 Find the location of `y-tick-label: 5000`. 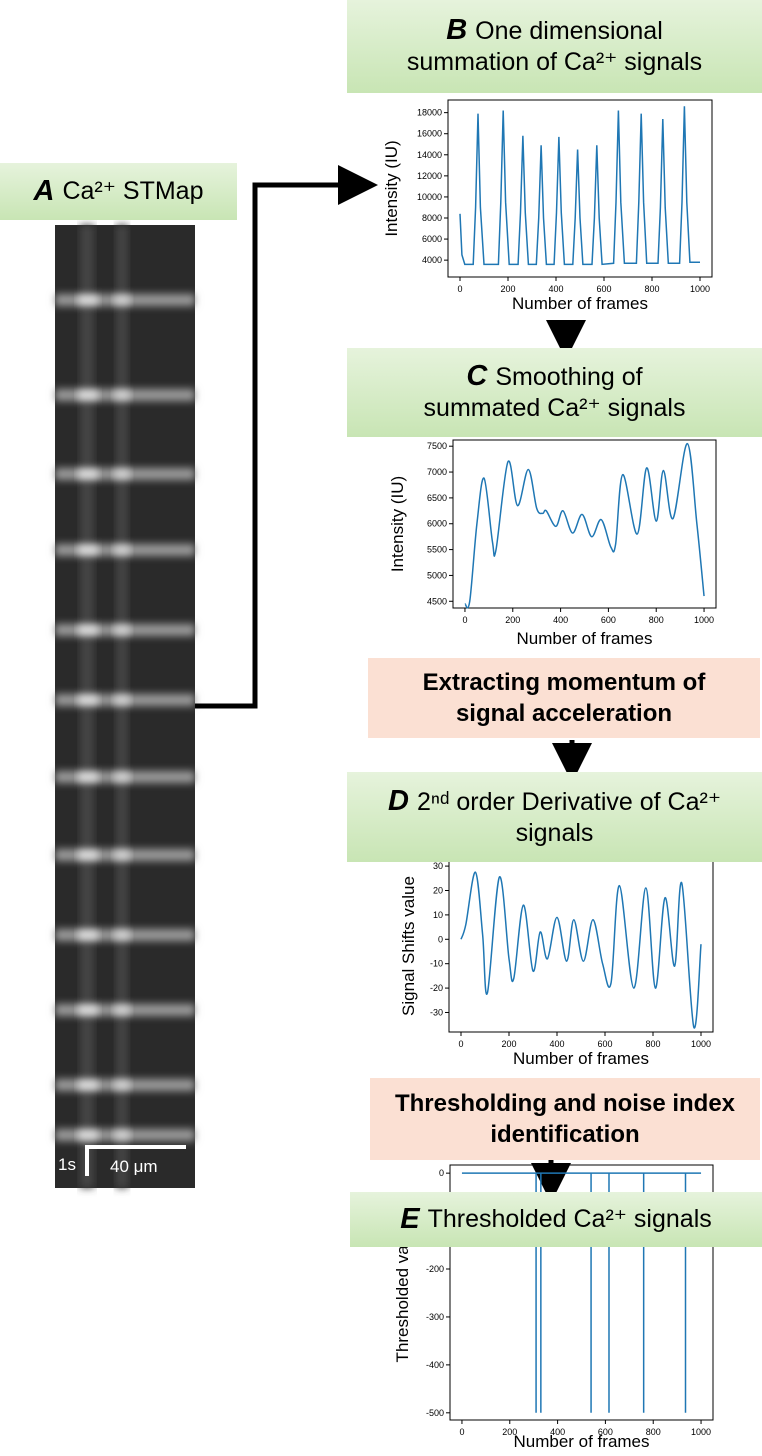

y-tick-label: 5000 is located at coordinates (437, 575).